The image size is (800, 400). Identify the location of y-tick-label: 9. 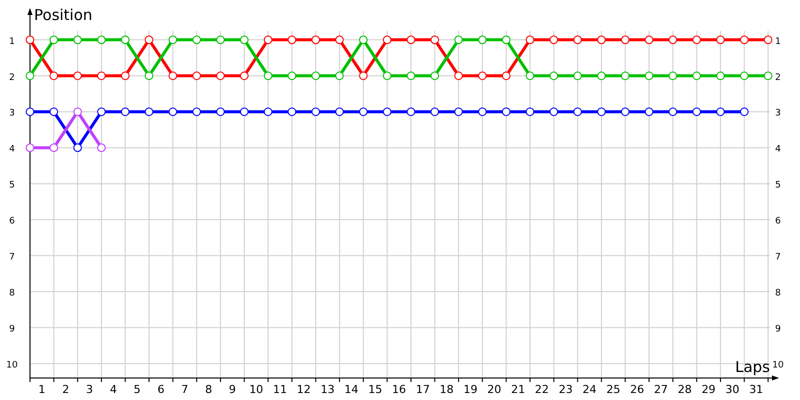
(12, 329).